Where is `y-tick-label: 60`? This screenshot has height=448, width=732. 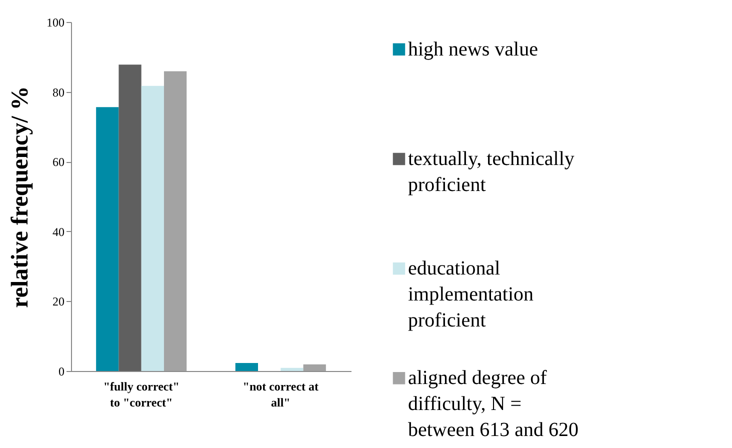
y-tick-label: 60 is located at coordinates (58, 162).